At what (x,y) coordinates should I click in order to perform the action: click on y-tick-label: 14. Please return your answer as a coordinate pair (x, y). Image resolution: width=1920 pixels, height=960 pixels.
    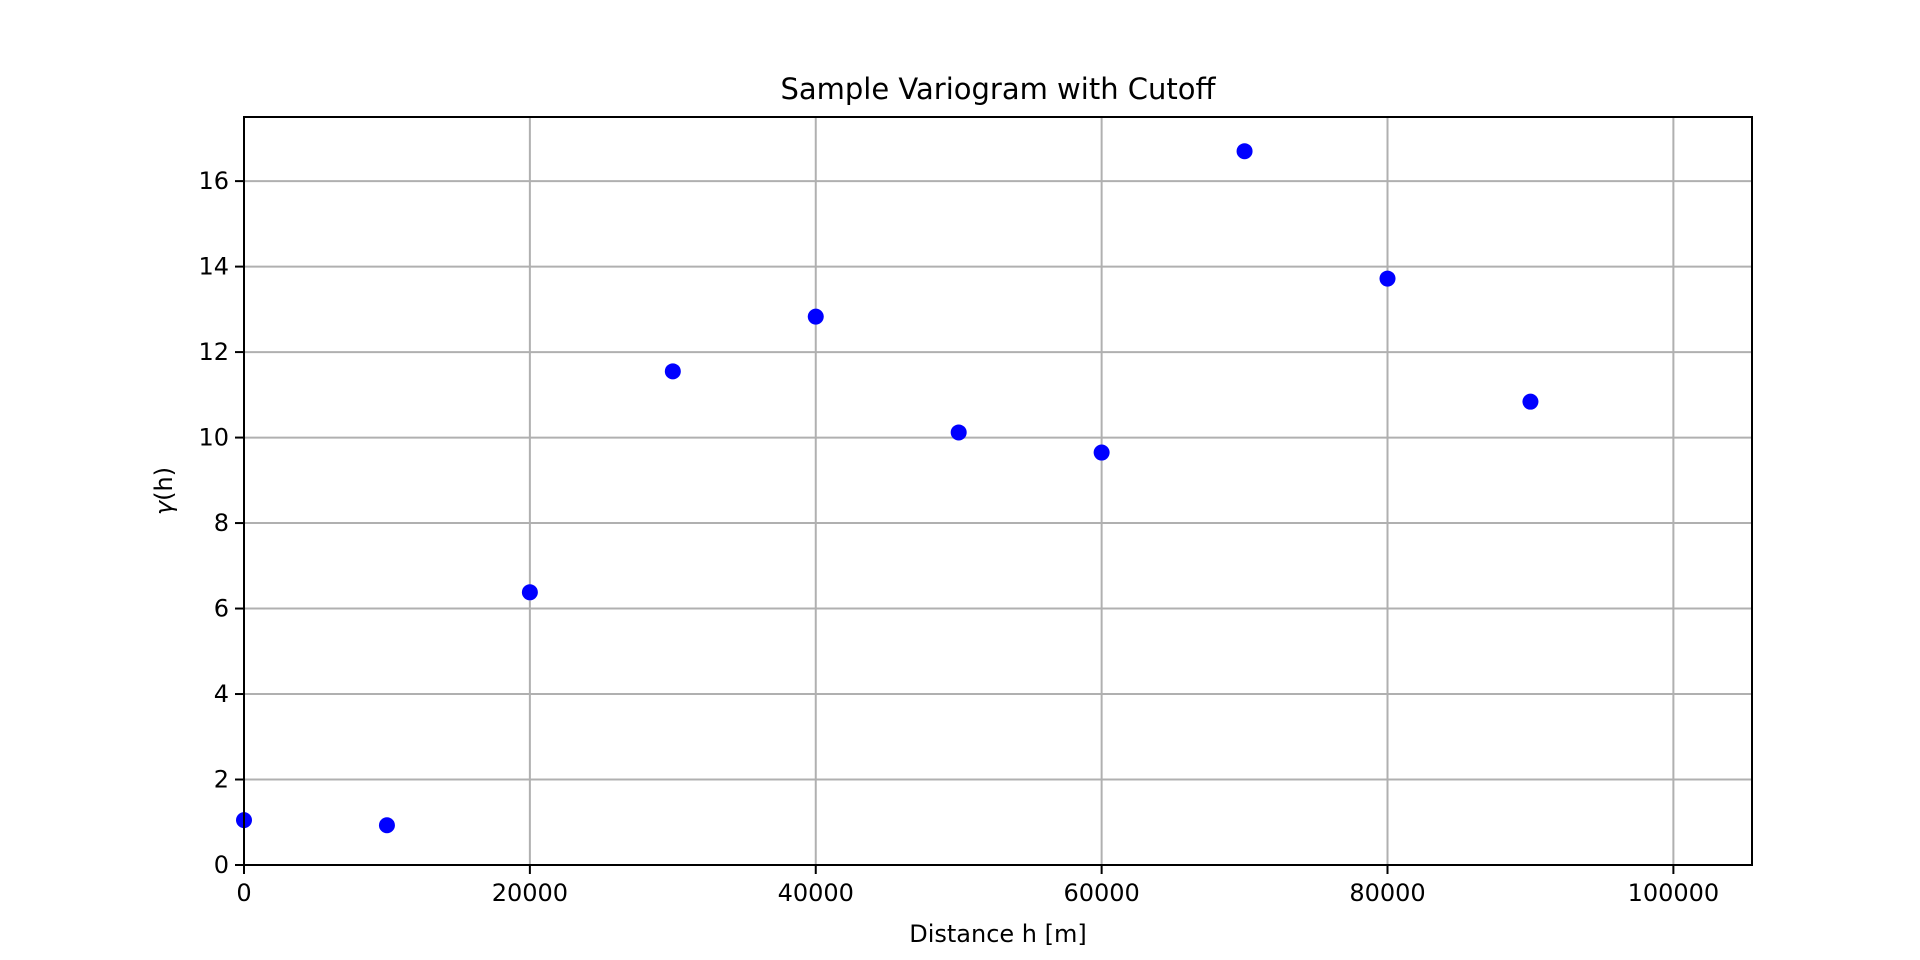
    Looking at the image, I should click on (213, 267).